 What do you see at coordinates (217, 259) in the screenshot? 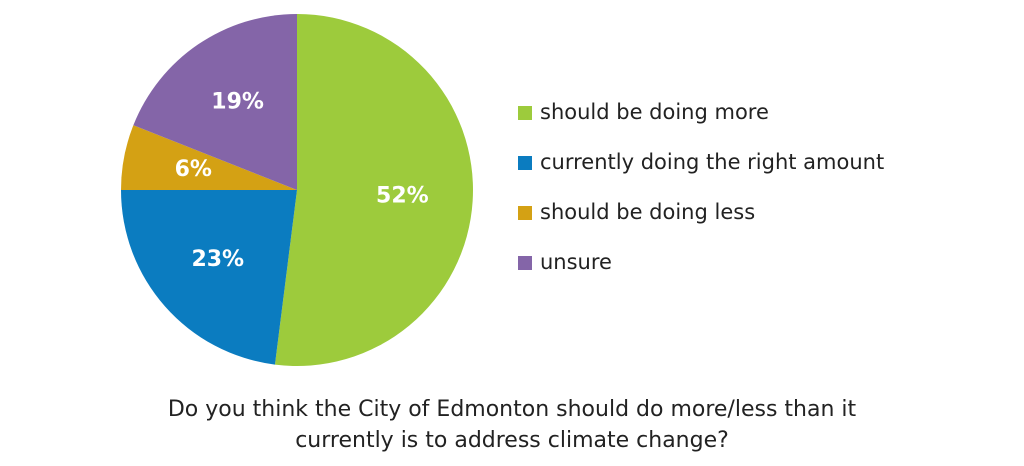
I see `slice-label: 23%` at bounding box center [217, 259].